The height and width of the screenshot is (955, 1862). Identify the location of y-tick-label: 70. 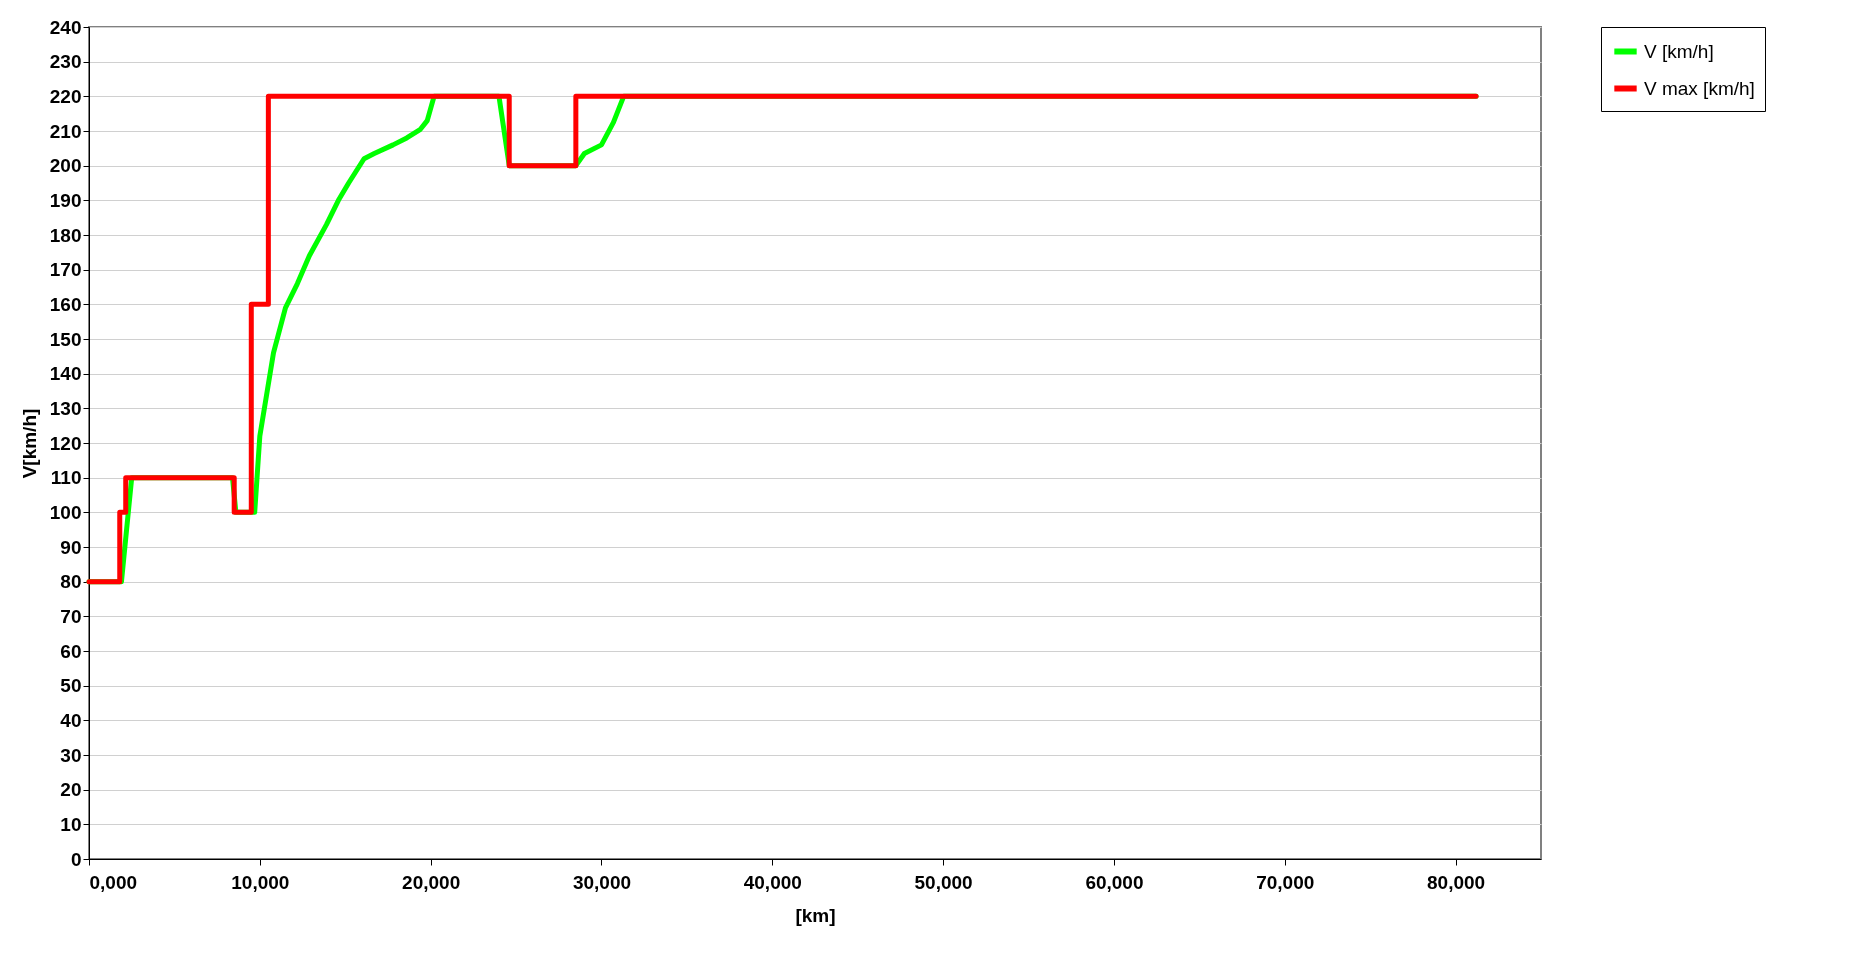
(71, 616).